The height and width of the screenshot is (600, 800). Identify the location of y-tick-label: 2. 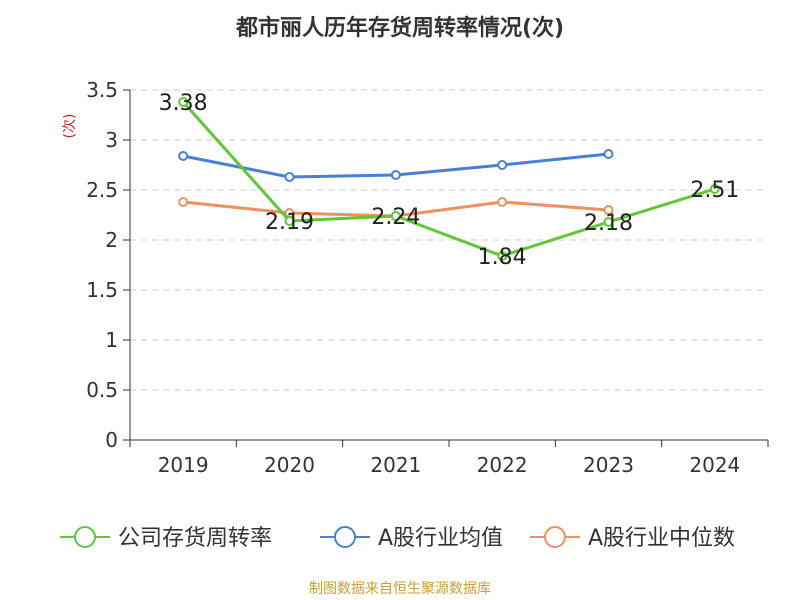
(111, 240).